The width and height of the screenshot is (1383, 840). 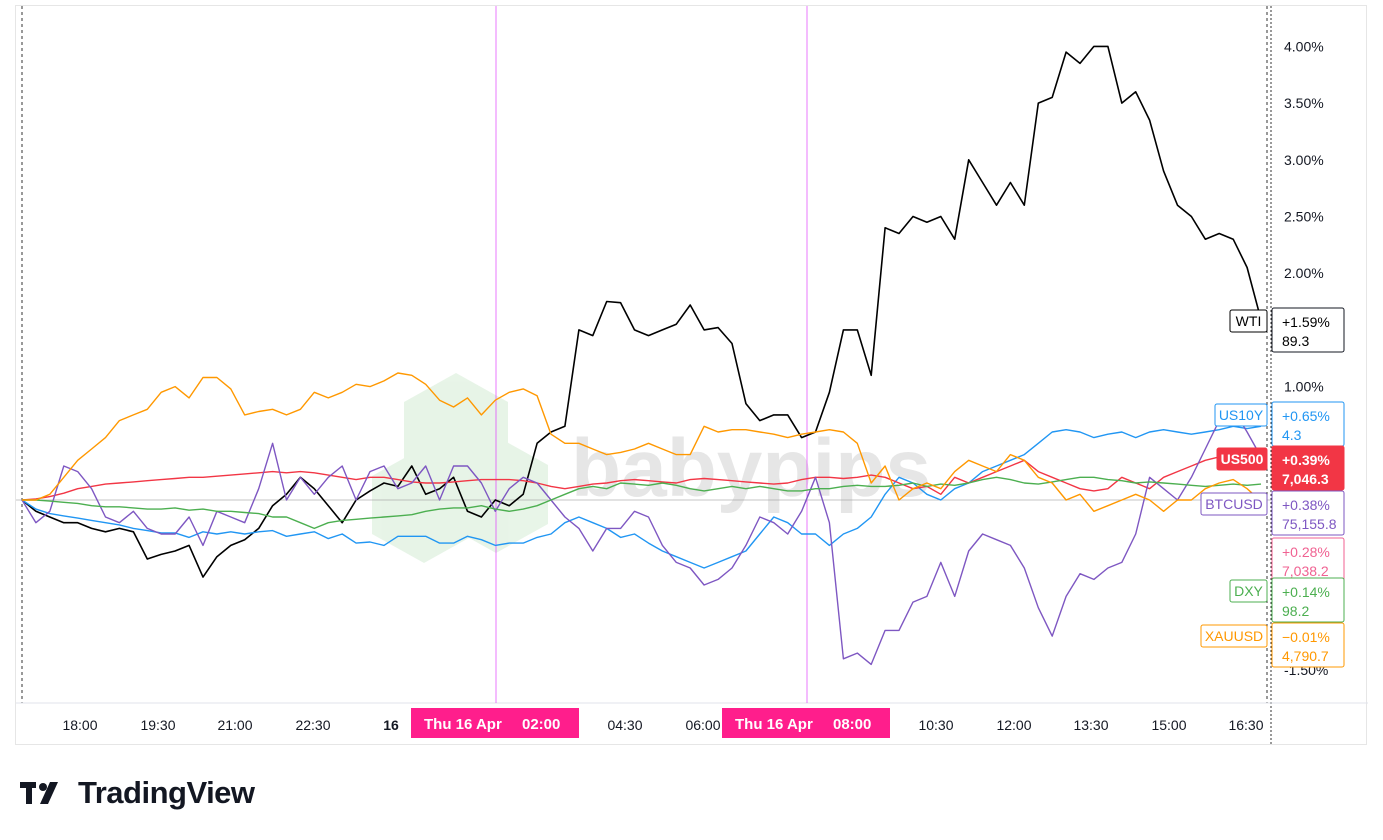 What do you see at coordinates (1305, 656) in the screenshot?
I see `series-price-value: 4,790.7` at bounding box center [1305, 656].